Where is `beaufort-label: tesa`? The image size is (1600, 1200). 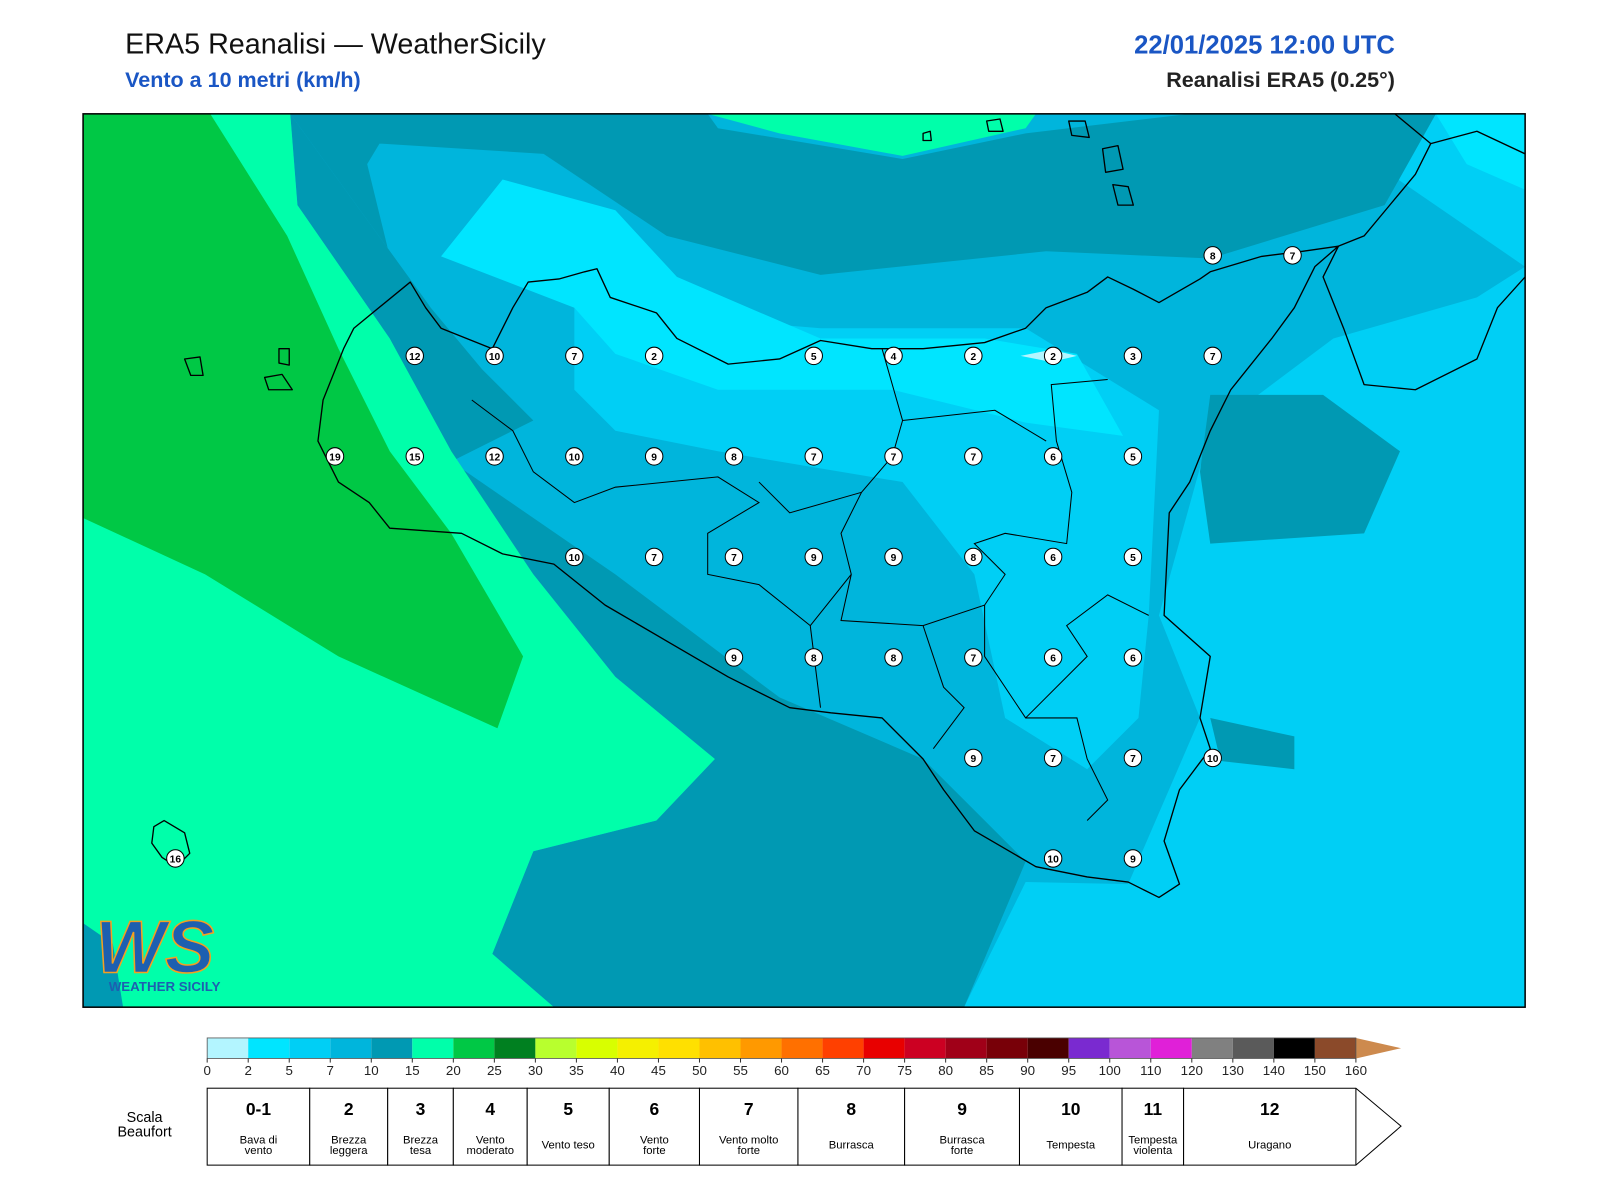
beaufort-label: tesa is located at coordinates (421, 1151).